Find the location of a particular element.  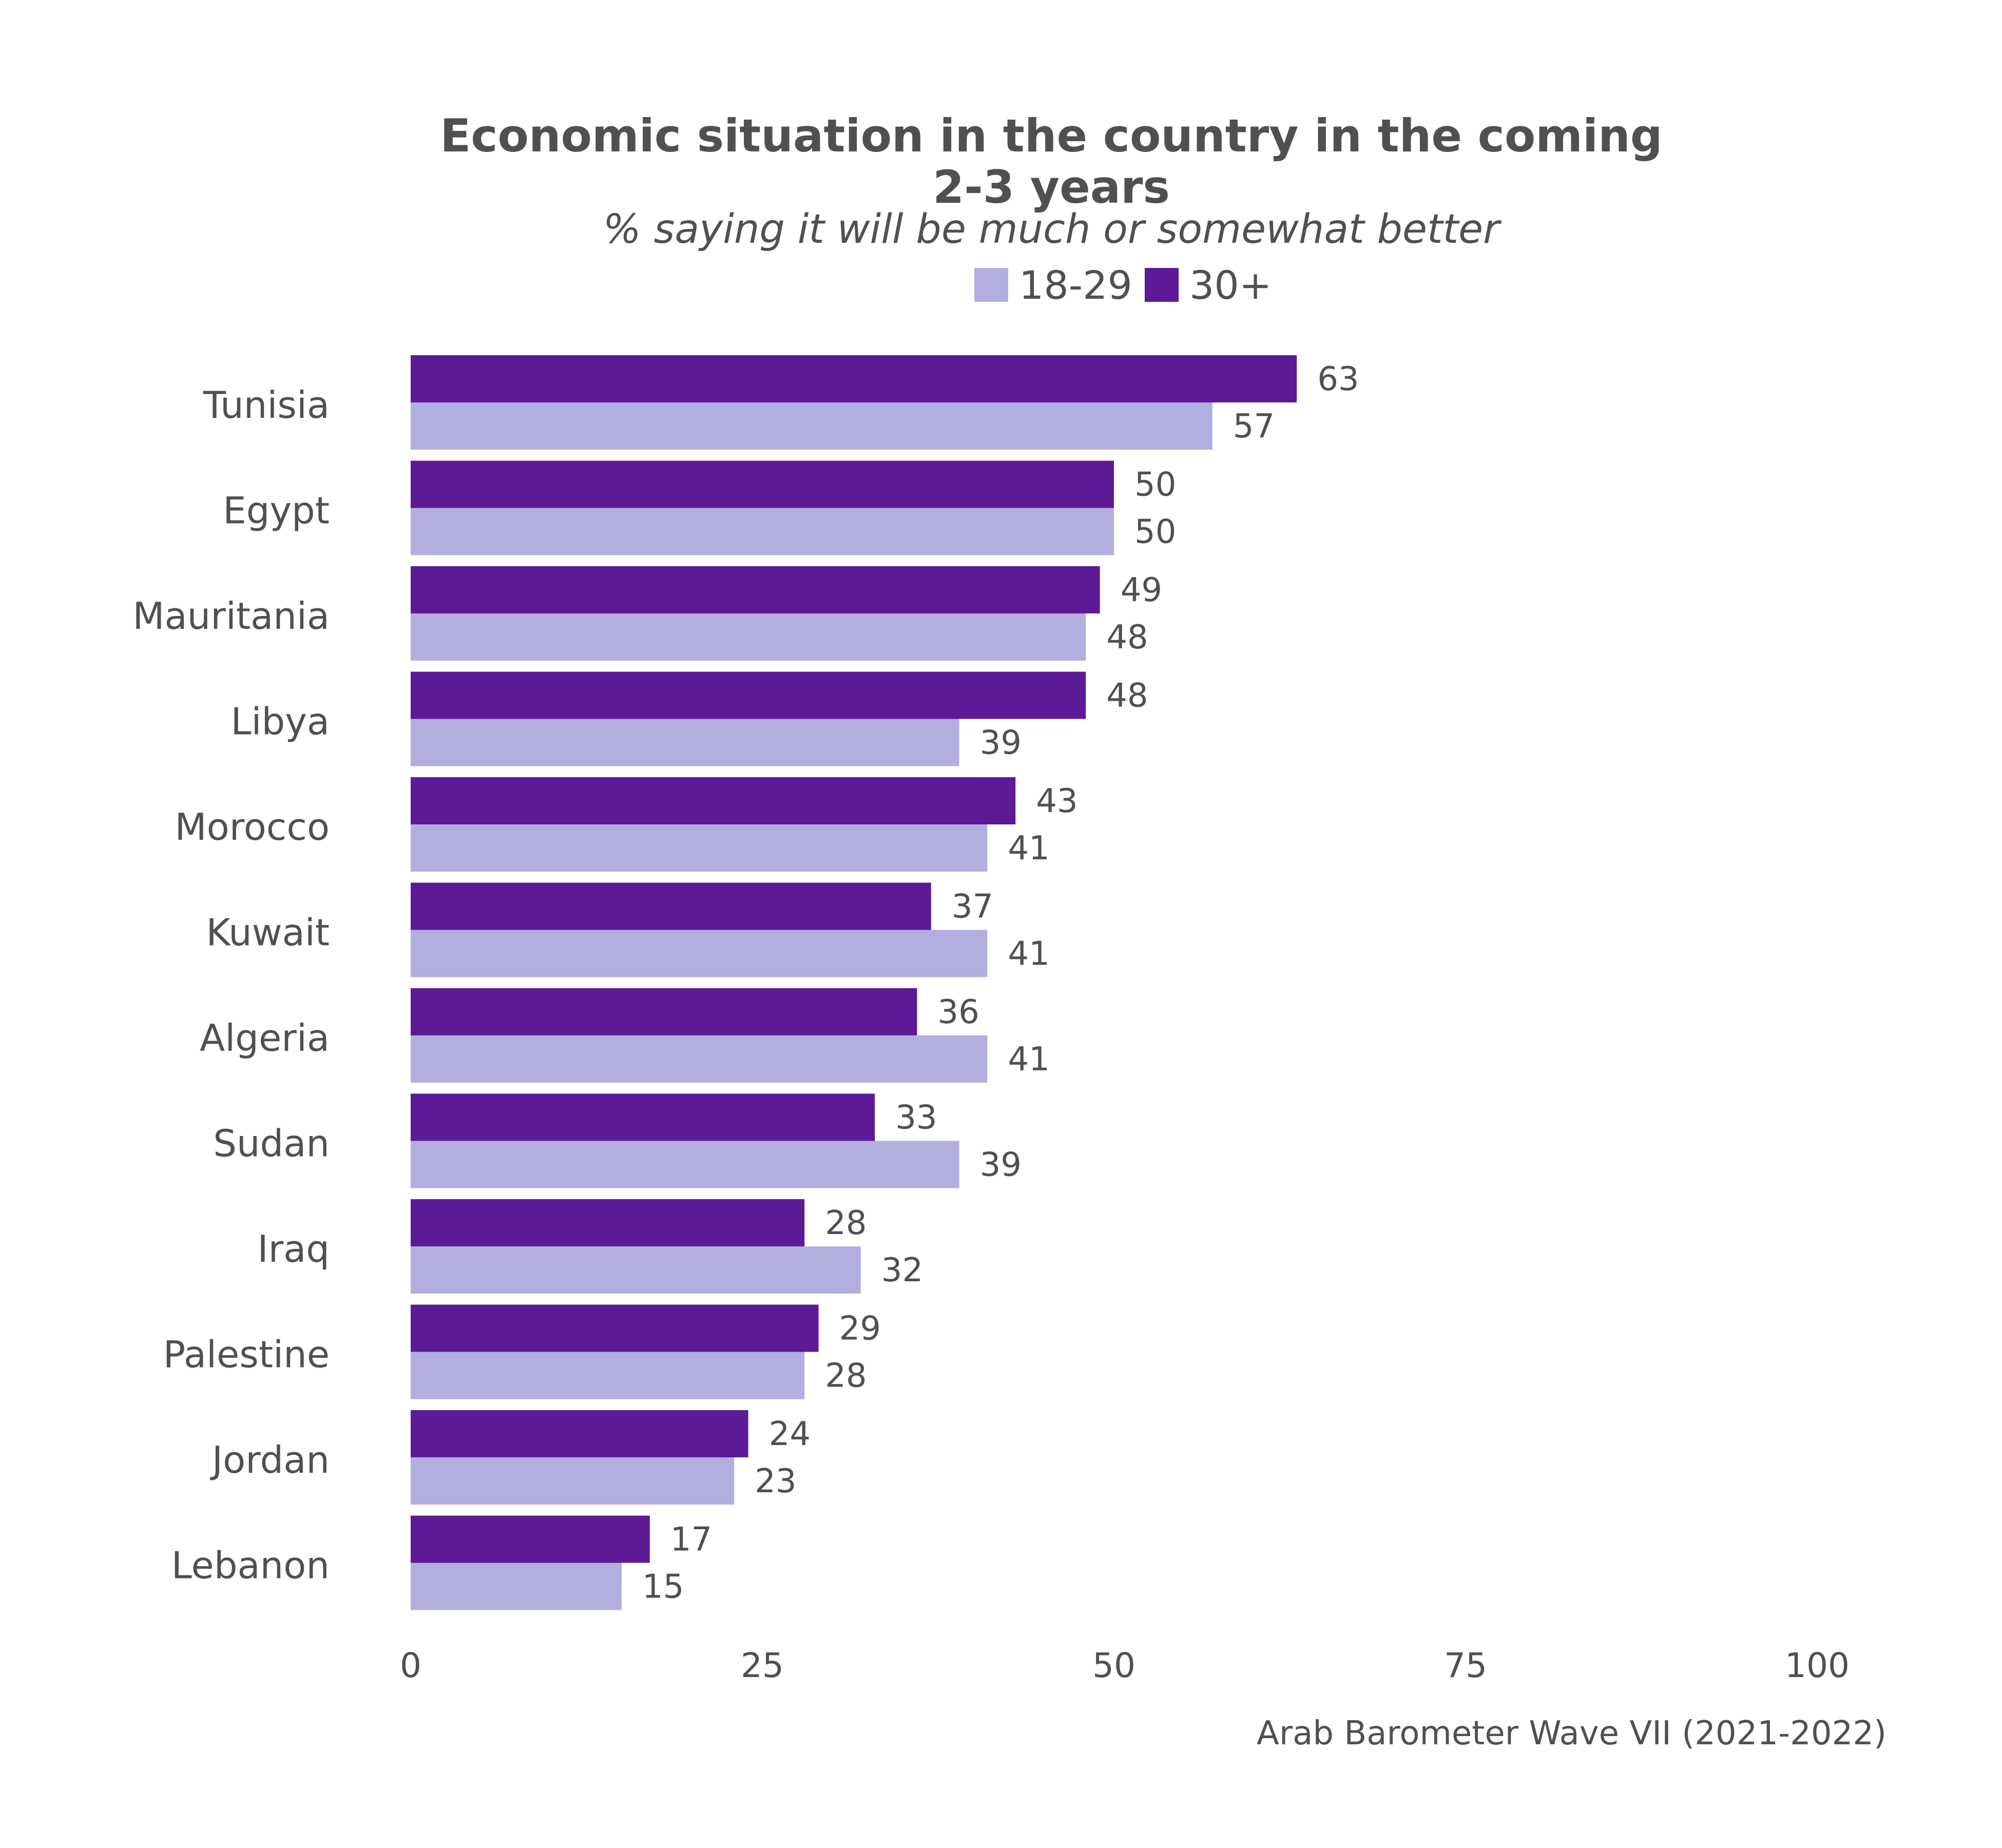

value-label-morocco-18-29: 41 is located at coordinates (1028, 849).